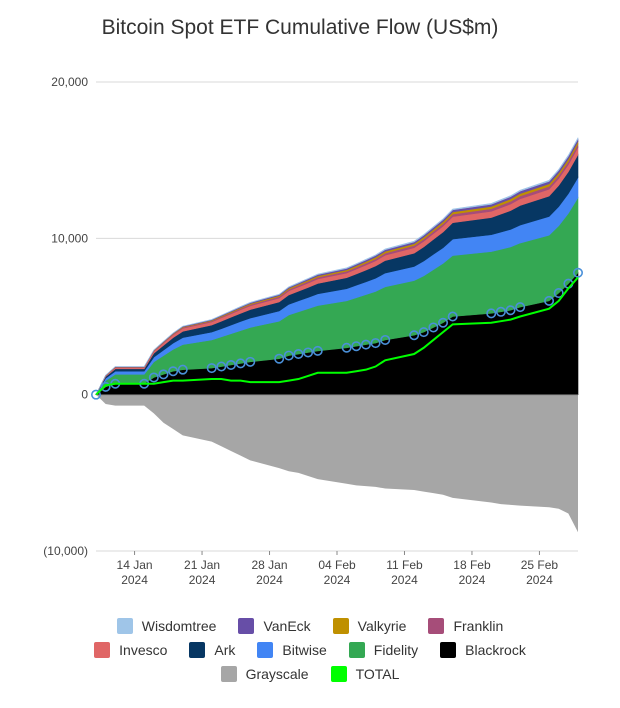 This screenshot has width=620, height=708. Describe the element at coordinates (65, 551) in the screenshot. I see `y-tick-label: (10,000)` at that location.